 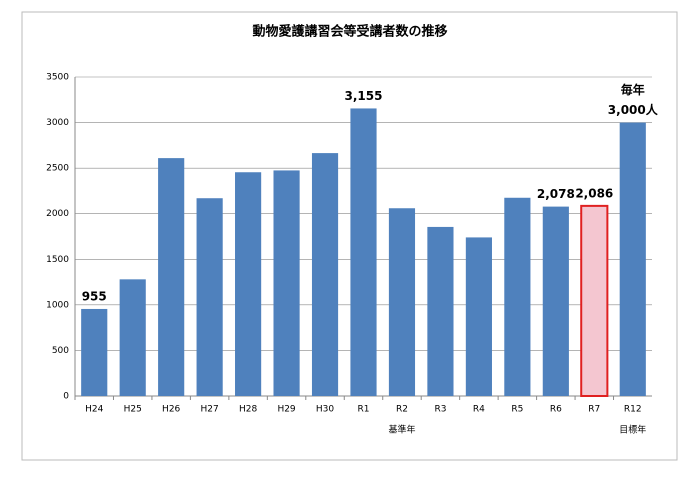 What do you see at coordinates (517, 410) in the screenshot?
I see `x-tick-label: R5` at bounding box center [517, 410].